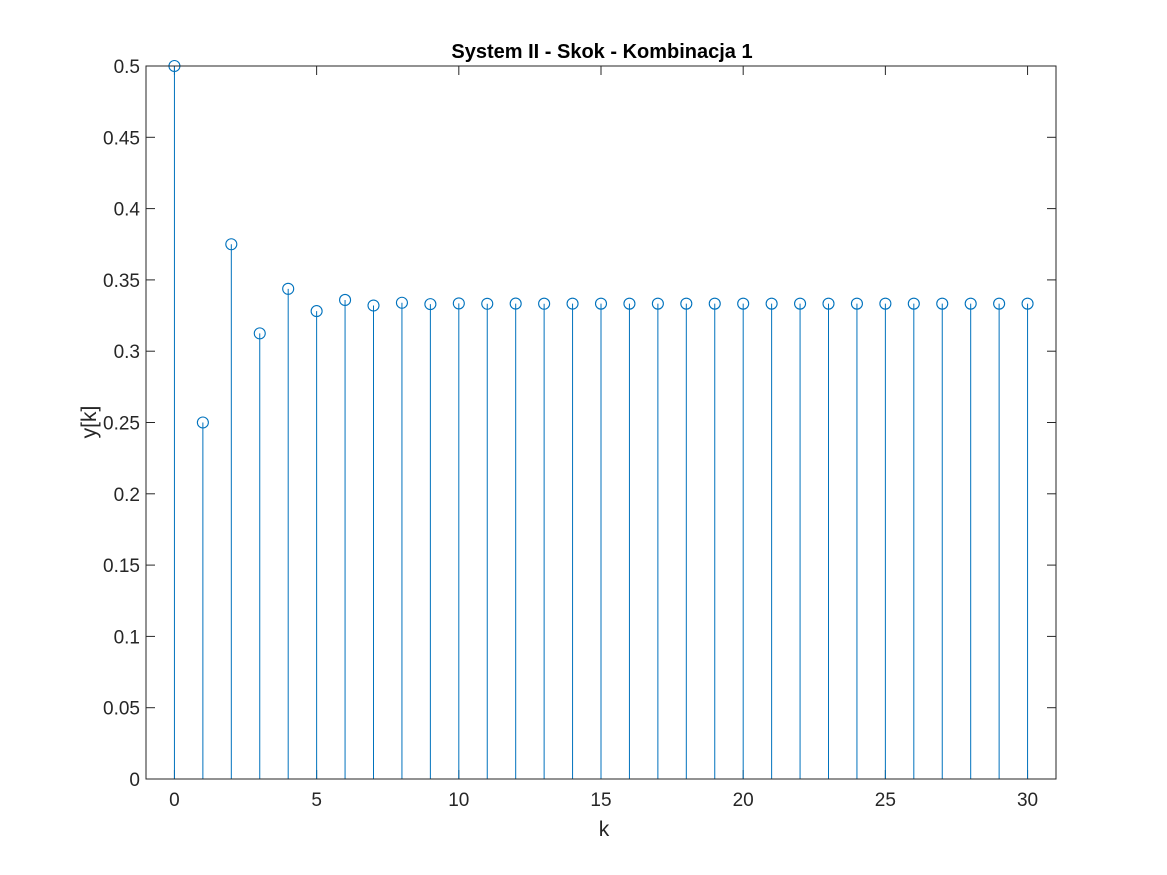 The width and height of the screenshot is (1167, 875). I want to click on x-tick-label: 10, so click(458, 800).